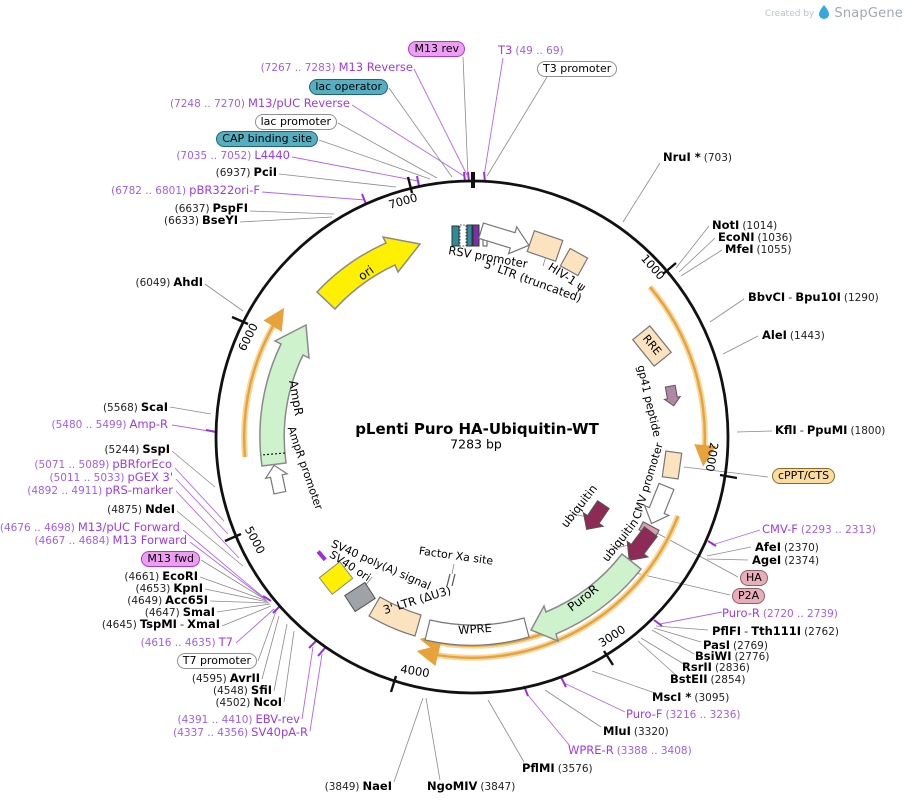  I want to click on site-label-agei: AgeI (2374), so click(786, 560).